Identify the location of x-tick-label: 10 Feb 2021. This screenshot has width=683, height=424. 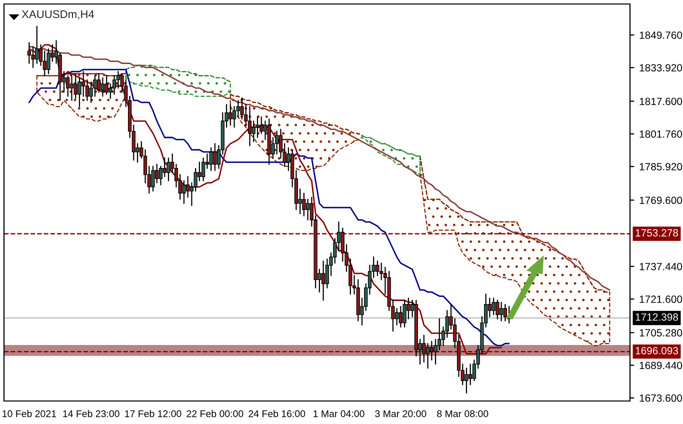
(29, 414).